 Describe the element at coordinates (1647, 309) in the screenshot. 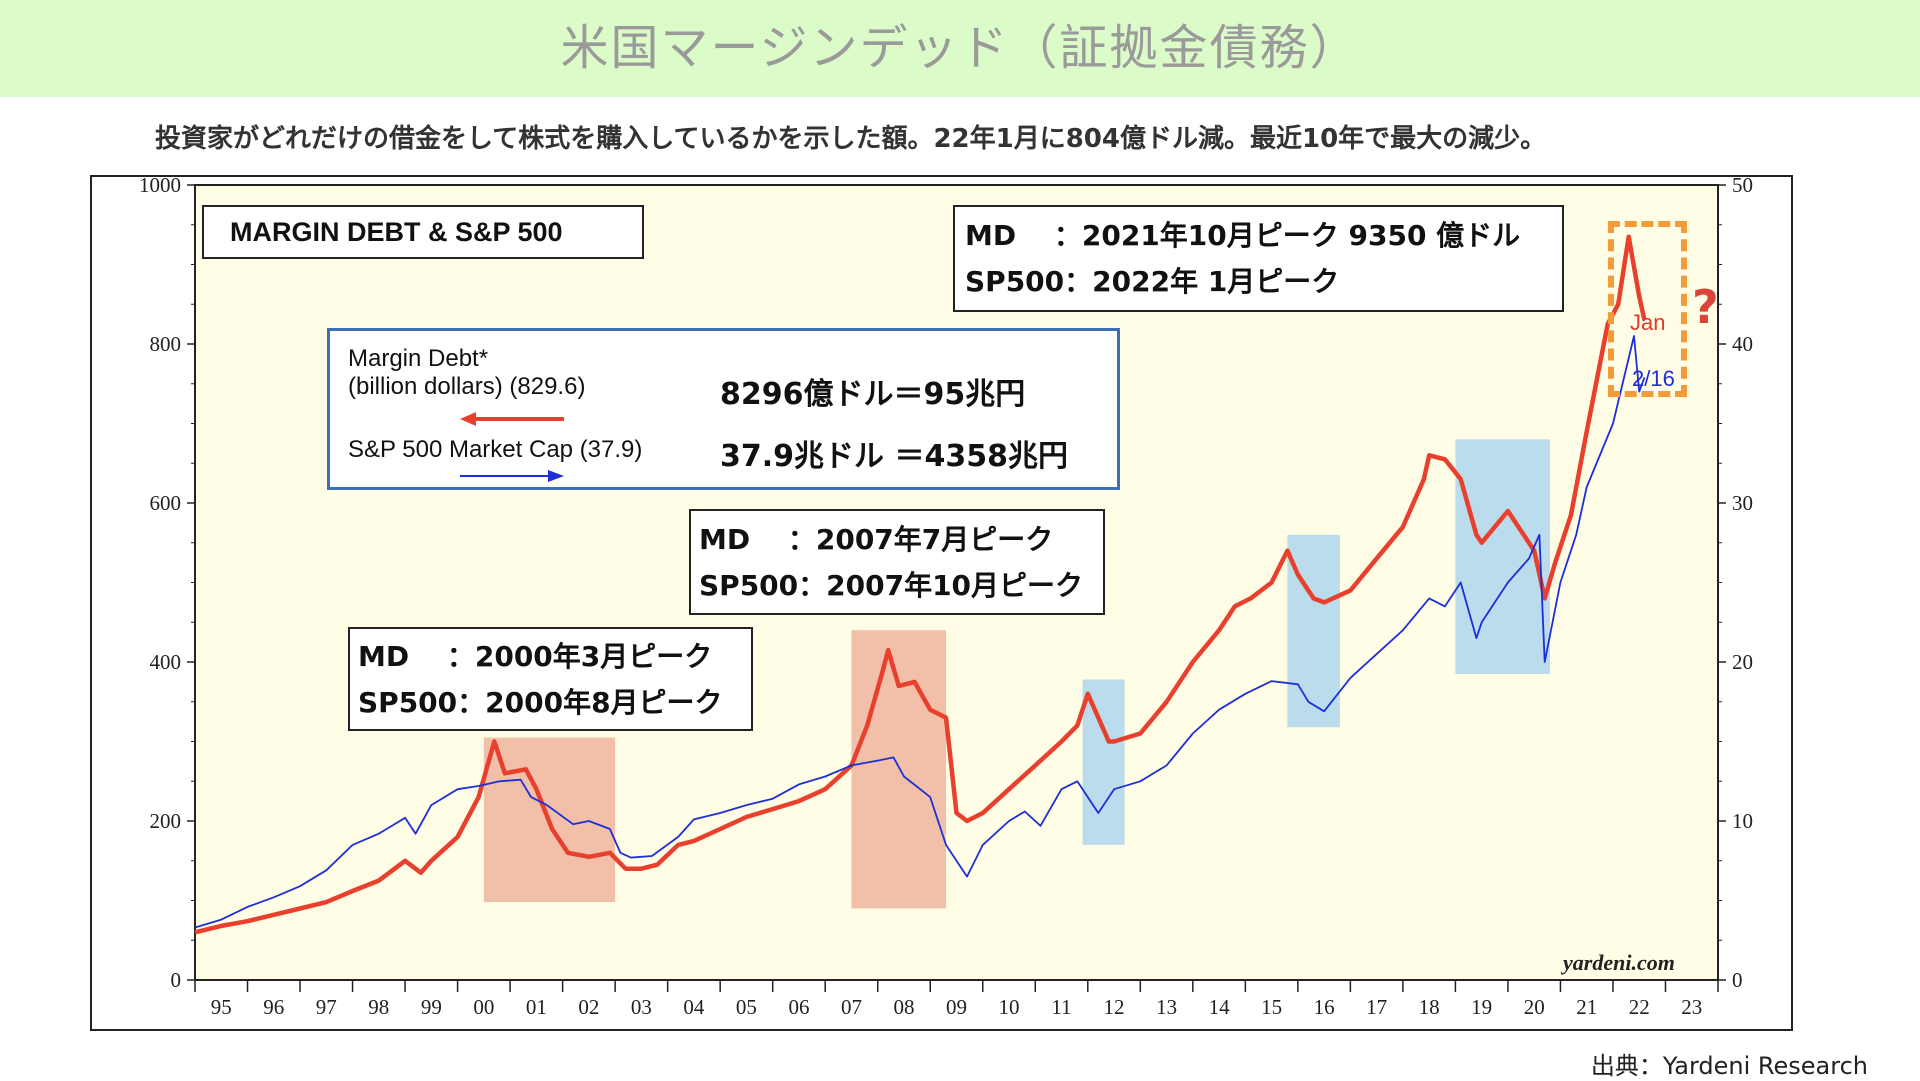

I see `recent-highlight-box` at that location.